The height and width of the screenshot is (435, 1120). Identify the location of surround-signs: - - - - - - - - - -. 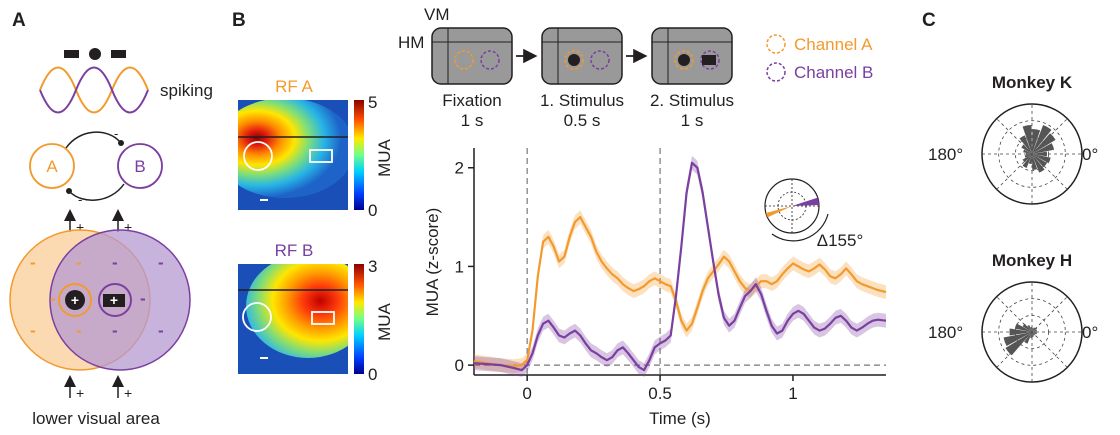
(97, 296).